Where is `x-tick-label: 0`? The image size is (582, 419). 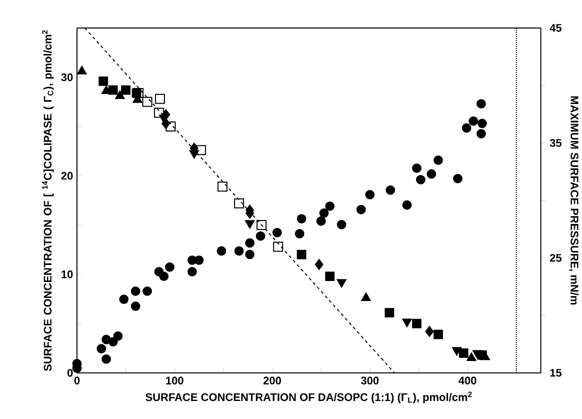 x-tick-label: 0 is located at coordinates (77, 380).